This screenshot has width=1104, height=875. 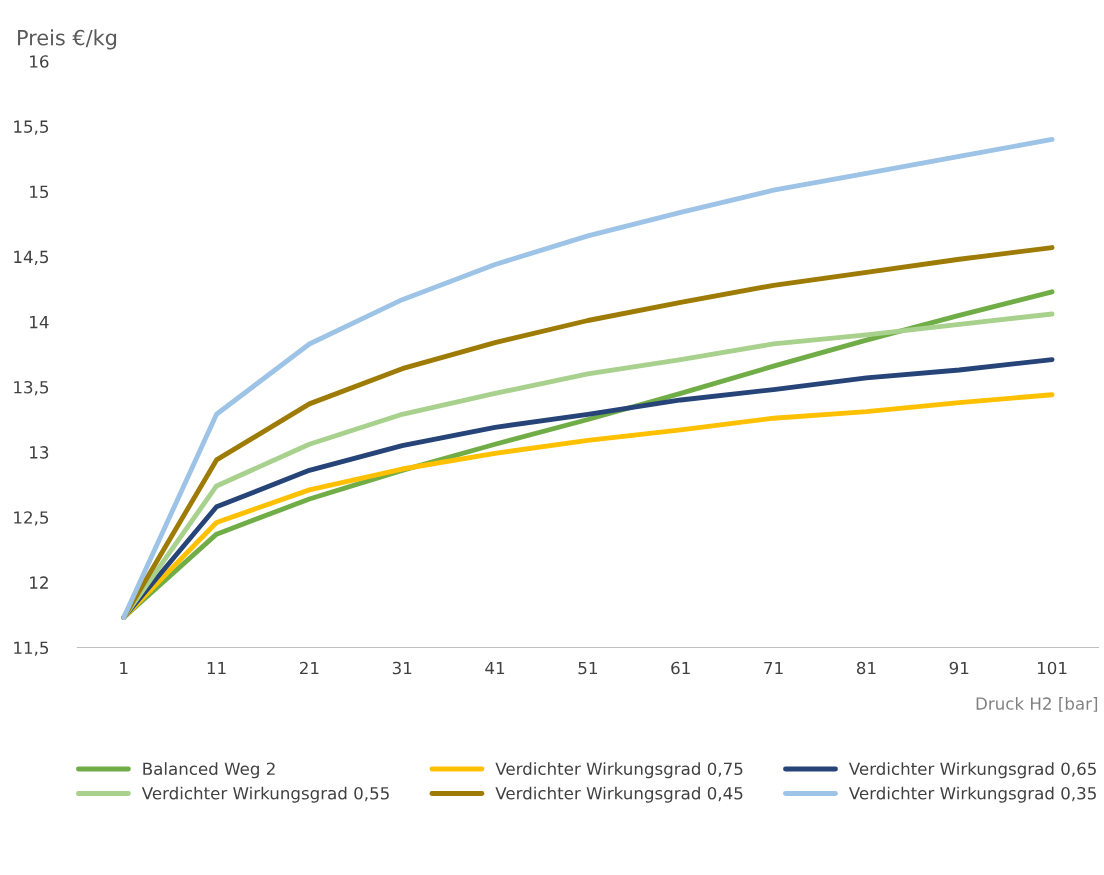 What do you see at coordinates (972, 770) in the screenshot?
I see `legend-label: Verdichter Wirkungsgrad 0,65` at bounding box center [972, 770].